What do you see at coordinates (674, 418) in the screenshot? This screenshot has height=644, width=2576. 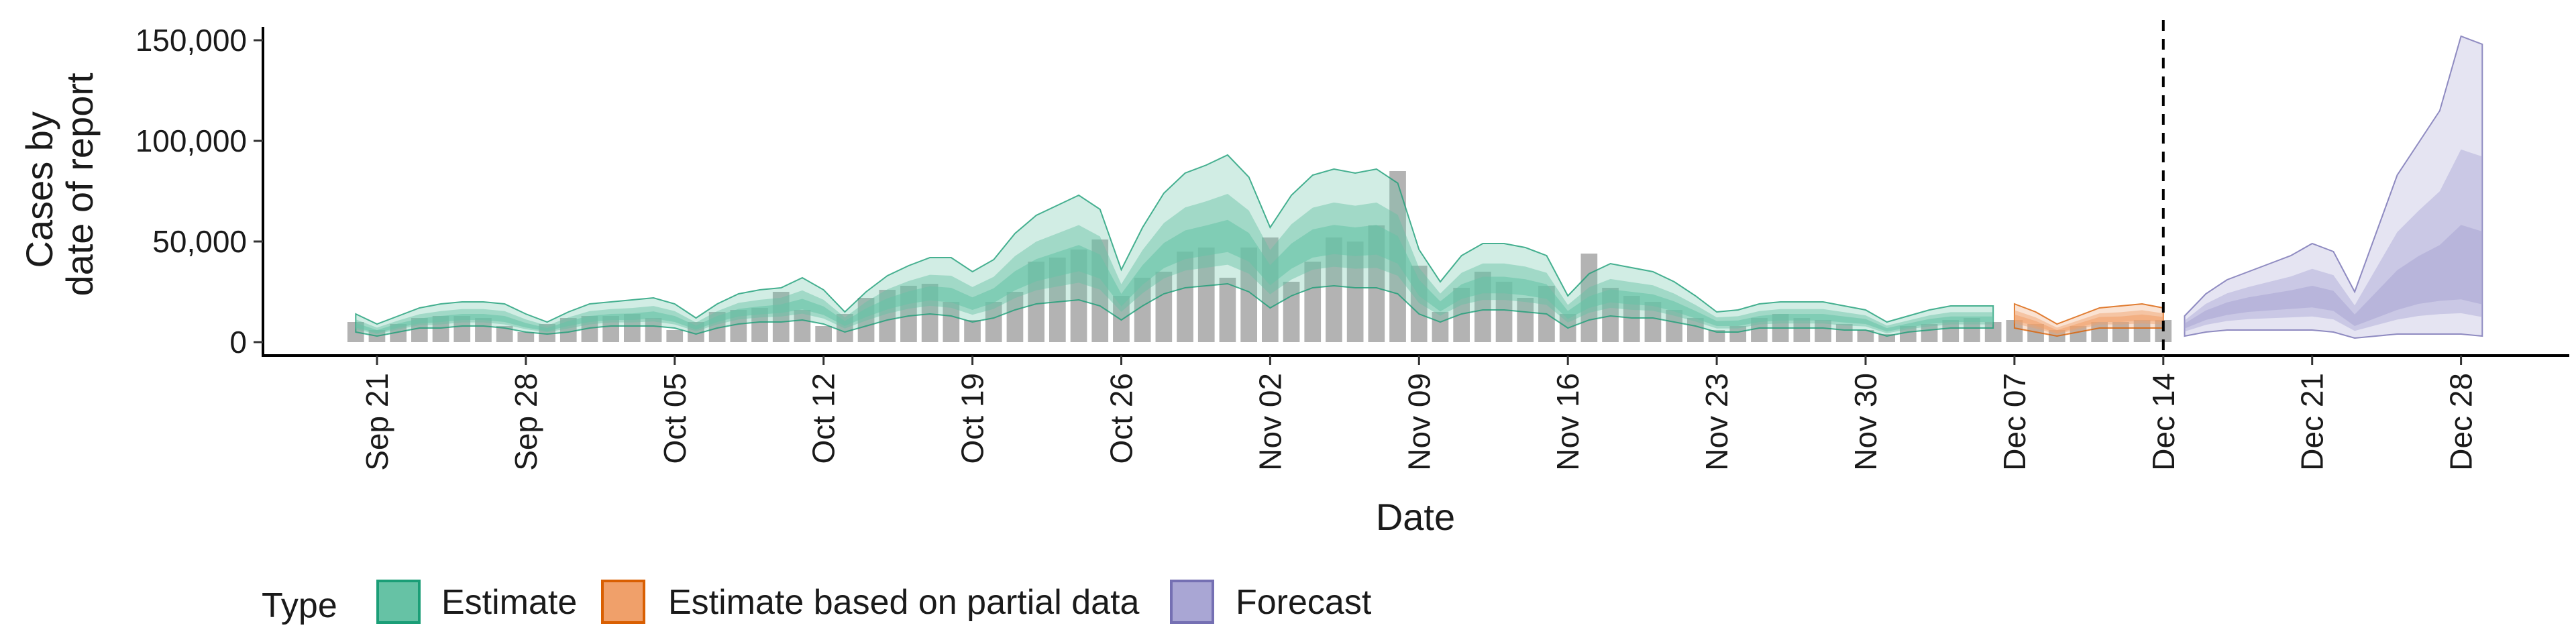 I see `x-tick-label: Oct 05` at bounding box center [674, 418].